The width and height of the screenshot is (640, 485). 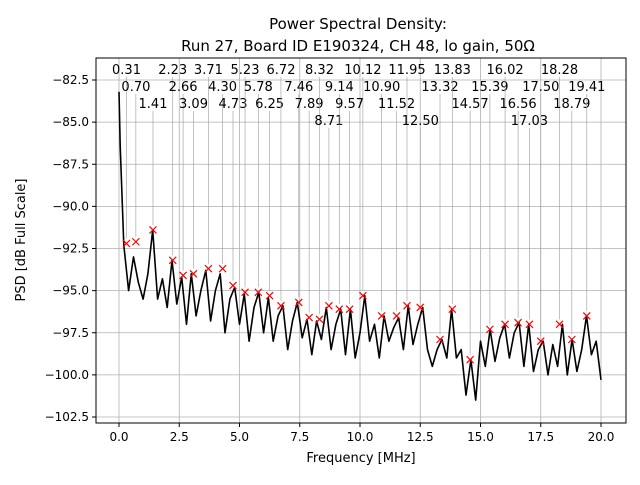 What do you see at coordinates (67, 417) in the screenshot?
I see `y-tick-label: −102.5` at bounding box center [67, 417].